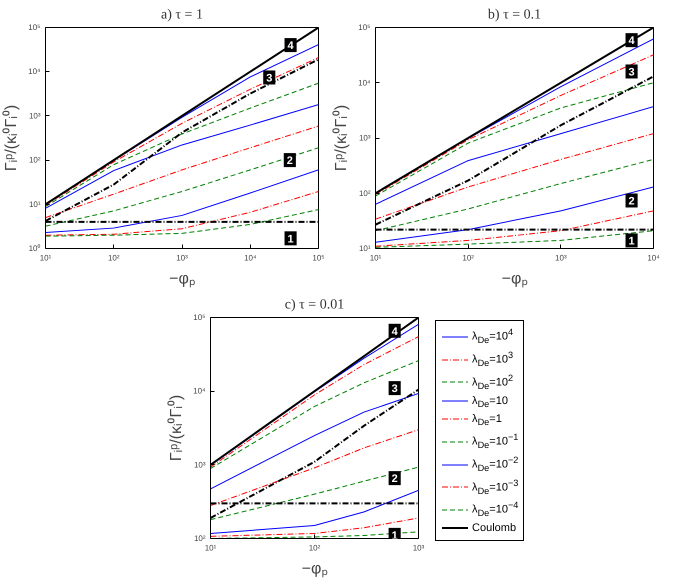 The height and width of the screenshot is (585, 677). Describe the element at coordinates (318, 258) in the screenshot. I see `x-tick-label: 10⁵` at that location.